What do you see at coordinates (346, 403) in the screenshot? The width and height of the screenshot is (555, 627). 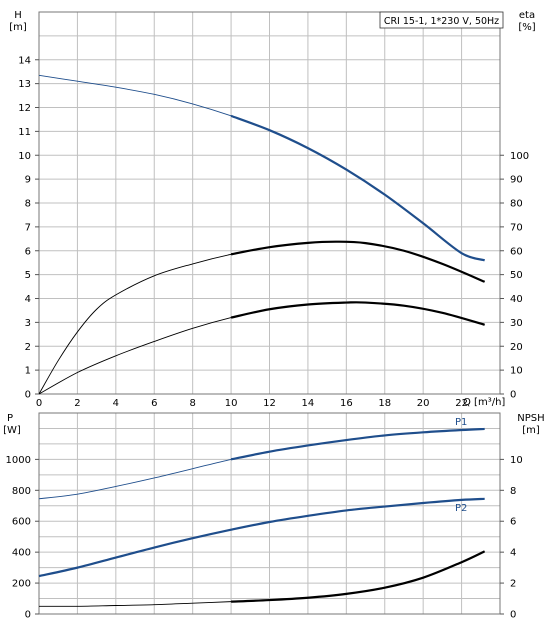 I see `x-tick-label: 16` at bounding box center [346, 403].